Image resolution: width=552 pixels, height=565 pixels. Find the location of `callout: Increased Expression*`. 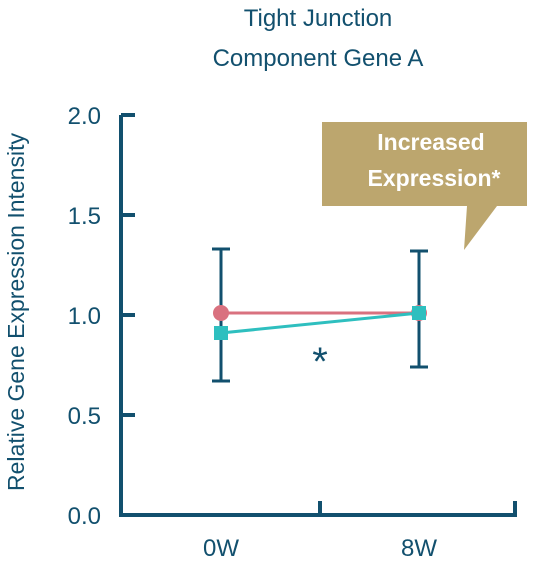

callout: Increased Expression* is located at coordinates (424, 186).